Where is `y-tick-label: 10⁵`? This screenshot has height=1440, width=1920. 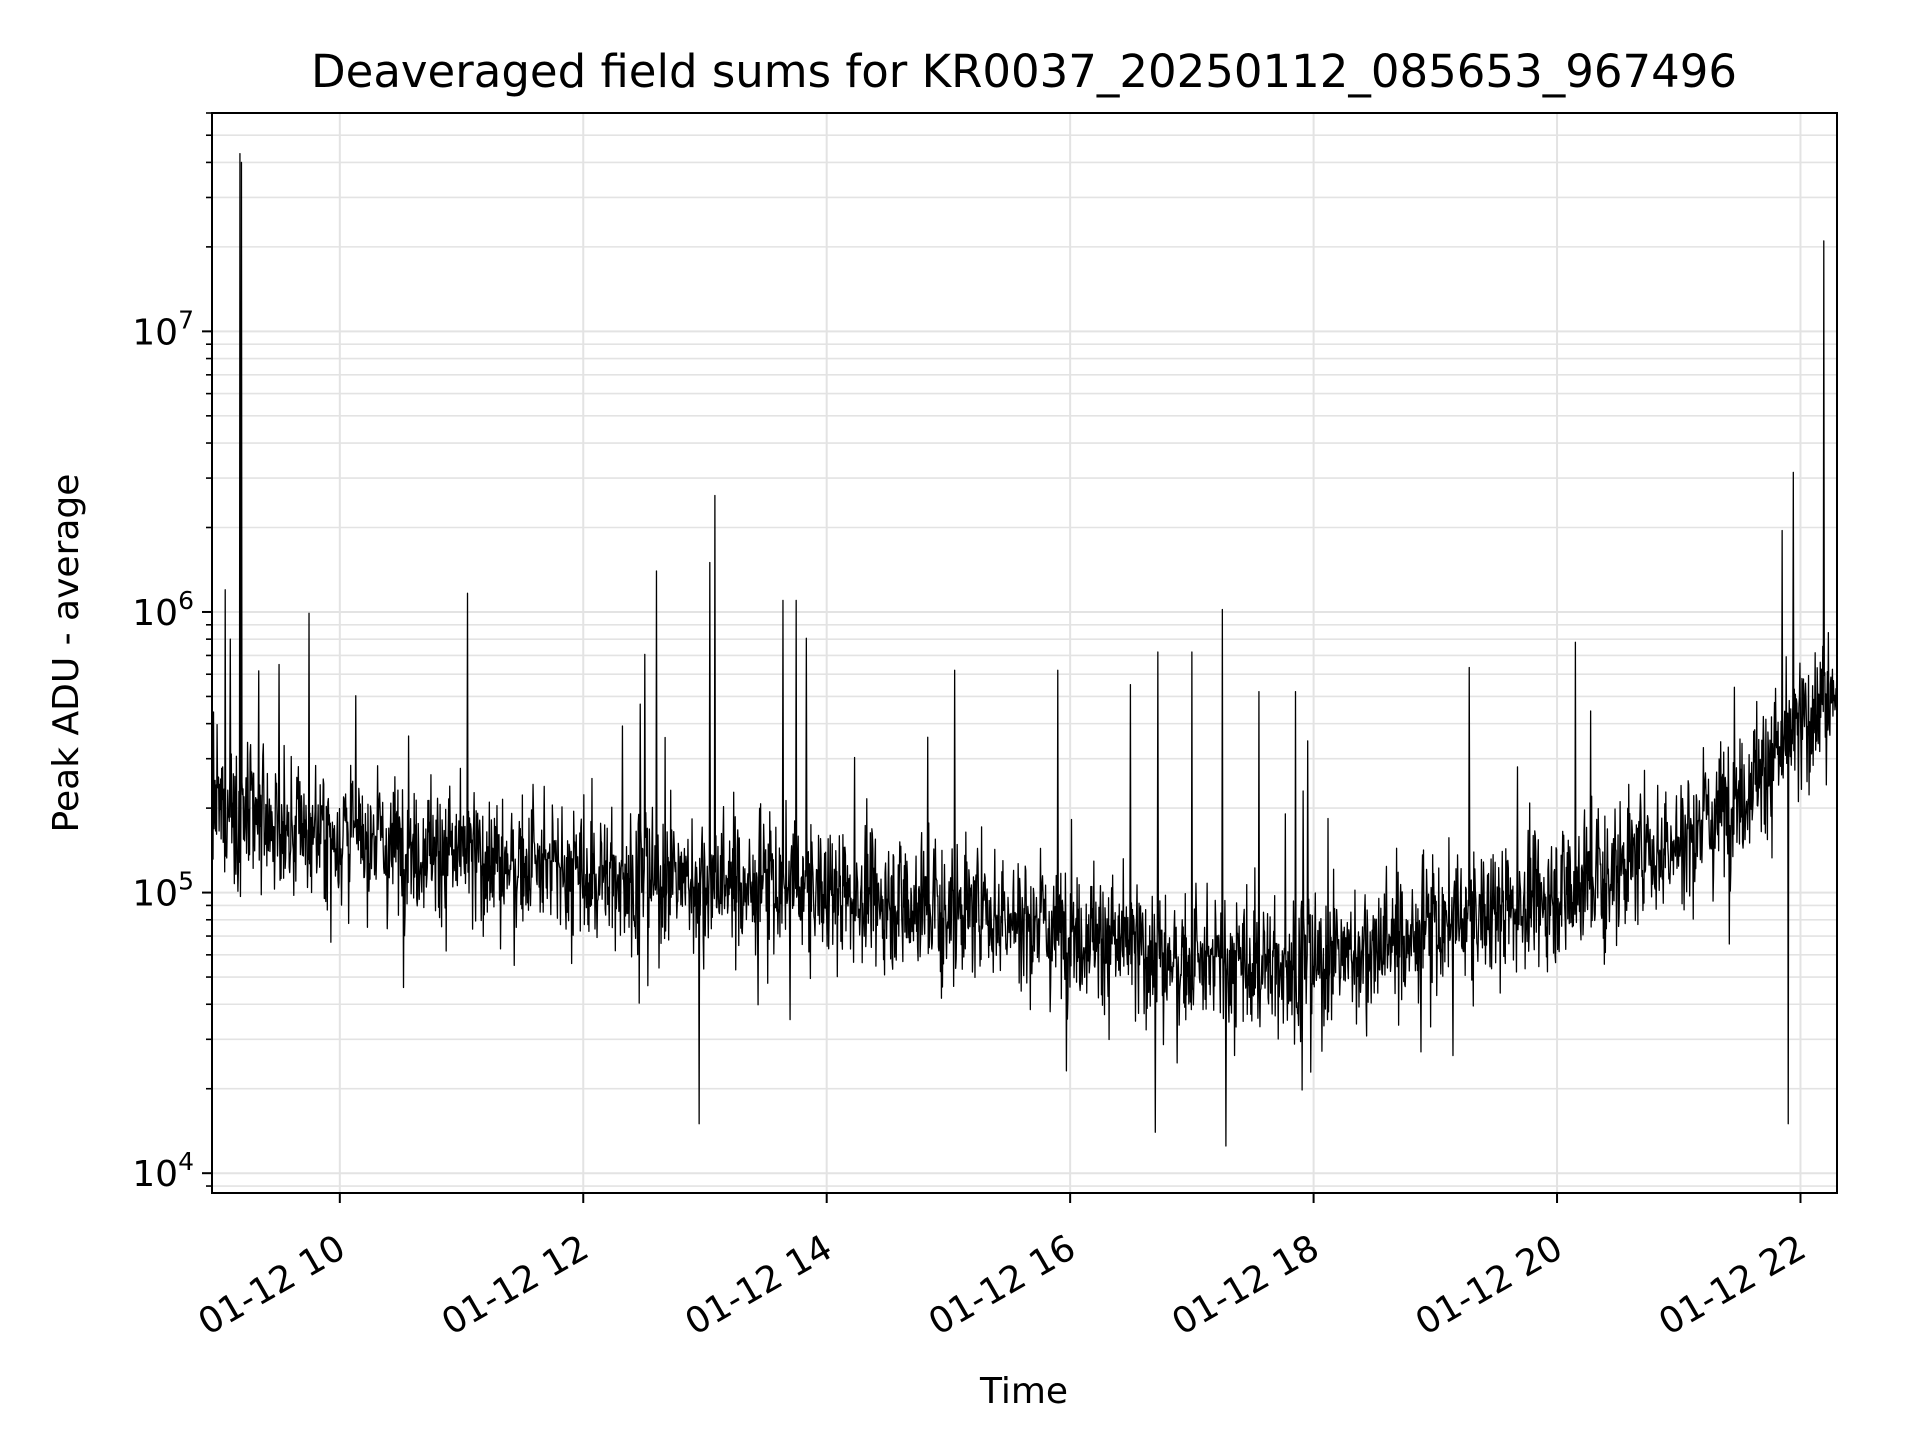
y-tick-label: 10⁵ is located at coordinates (163, 891).